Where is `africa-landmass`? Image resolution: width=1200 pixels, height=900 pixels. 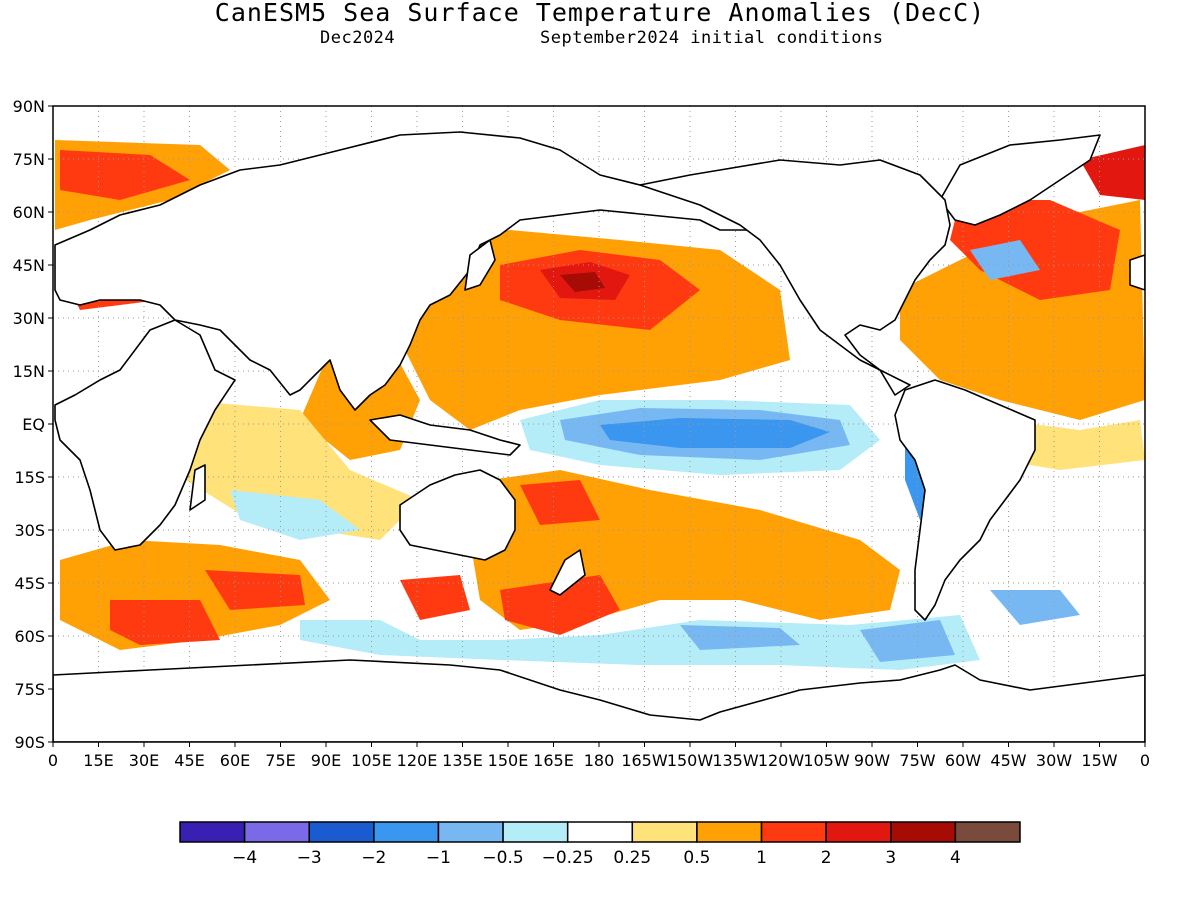
africa-landmass is located at coordinates (145, 435).